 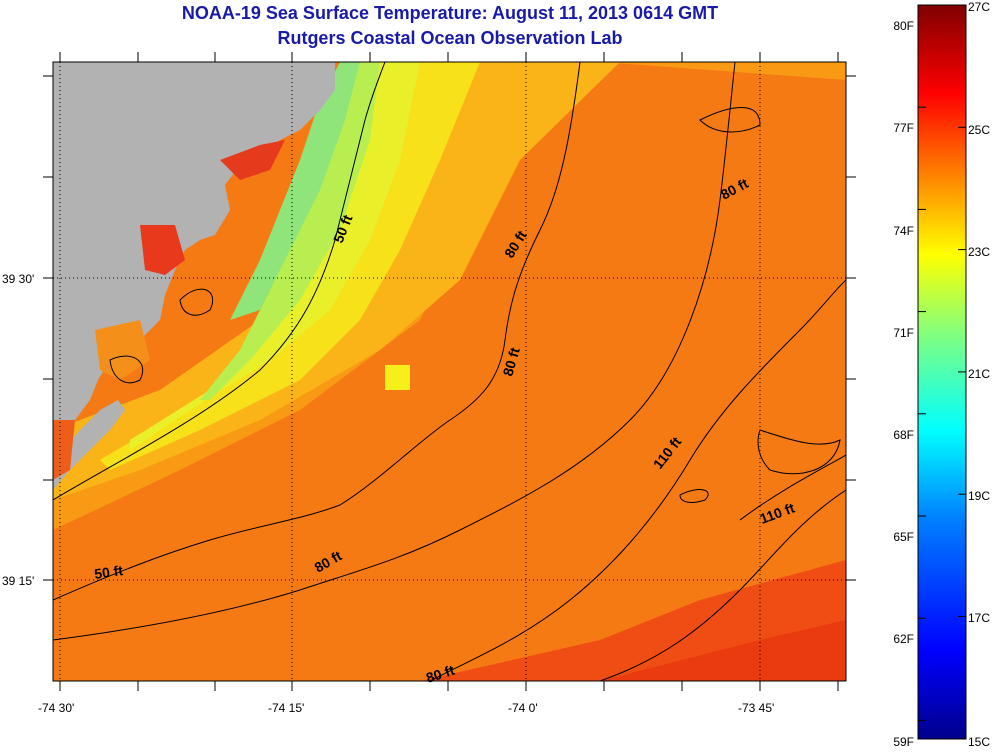 I want to click on lon-label: -74 0', so click(x=523, y=708).